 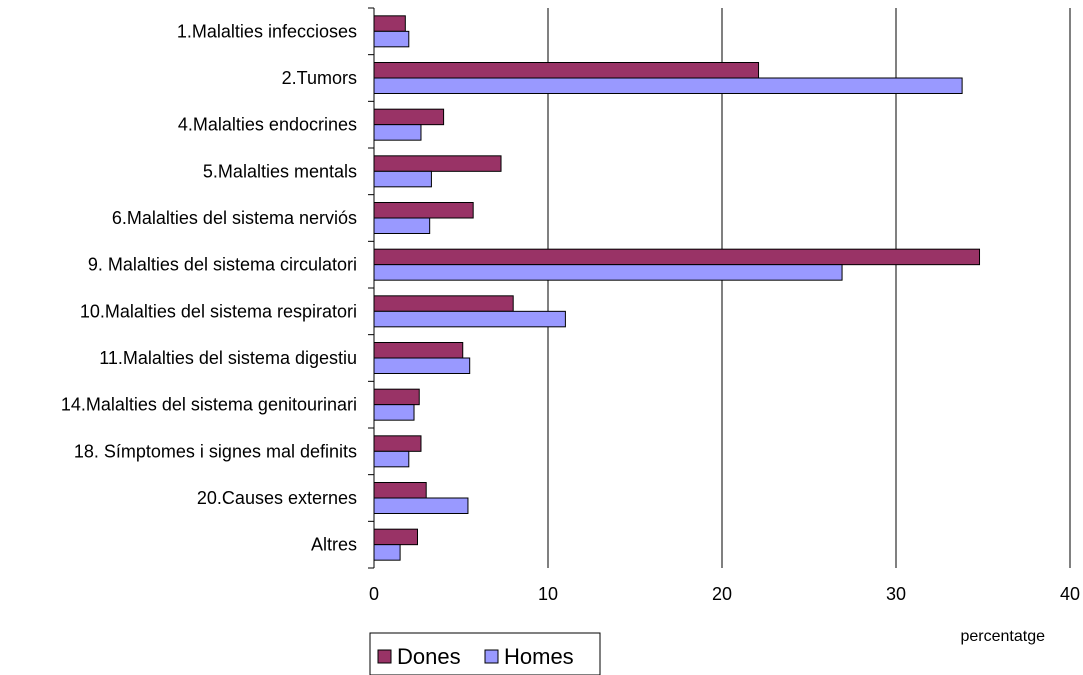 What do you see at coordinates (371, 288) in the screenshot?
I see `axes` at bounding box center [371, 288].